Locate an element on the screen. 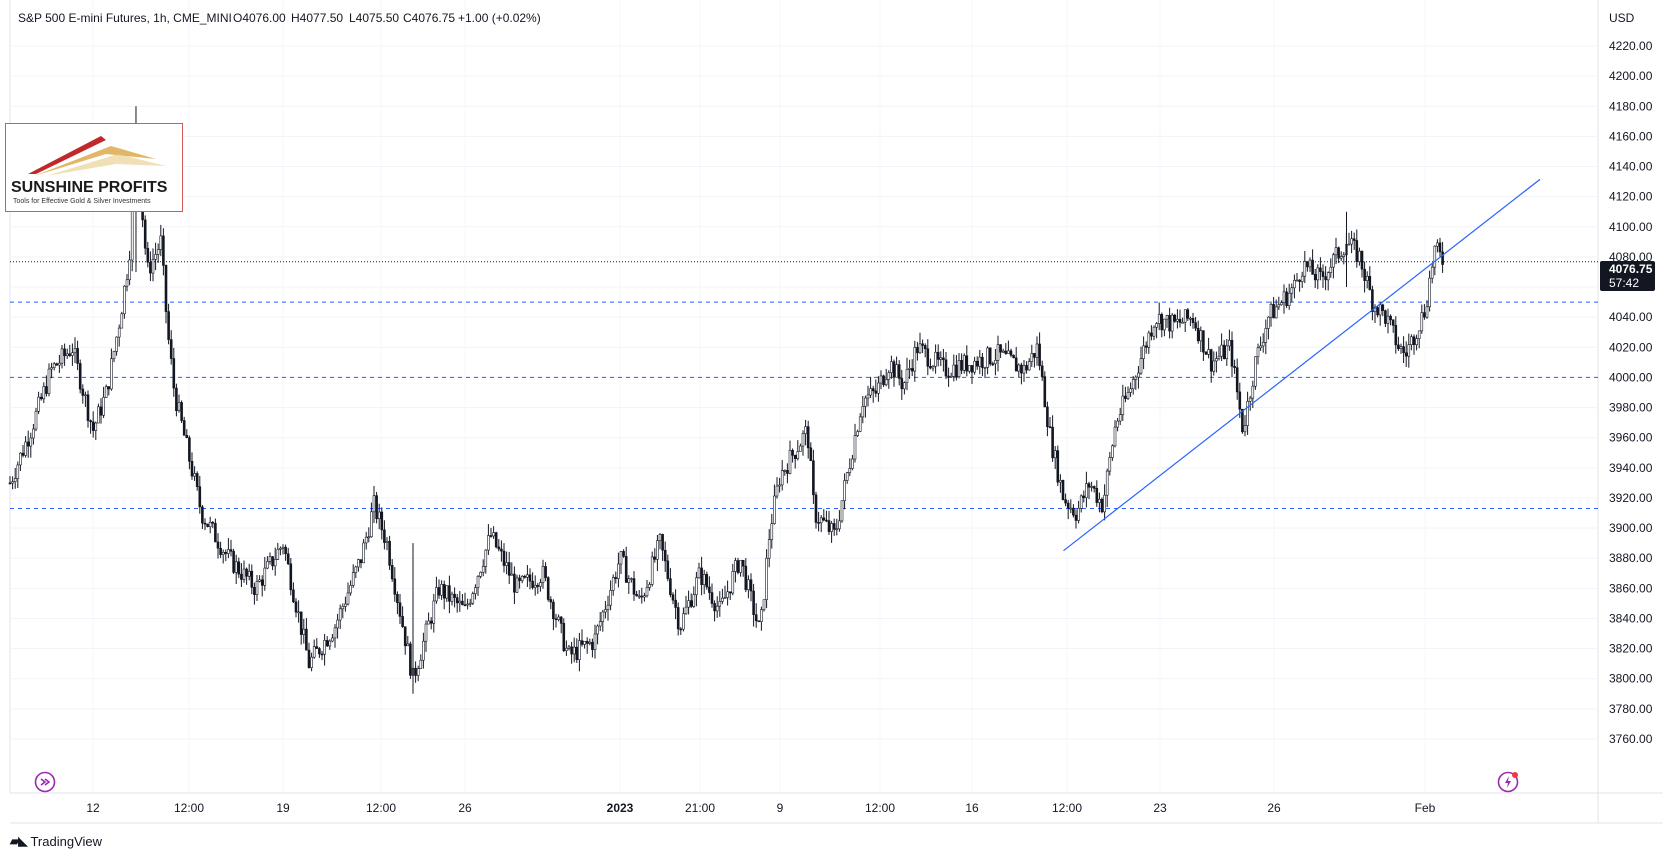 The image size is (1663, 859). time-tick-label: 12:00 is located at coordinates (1067, 808).